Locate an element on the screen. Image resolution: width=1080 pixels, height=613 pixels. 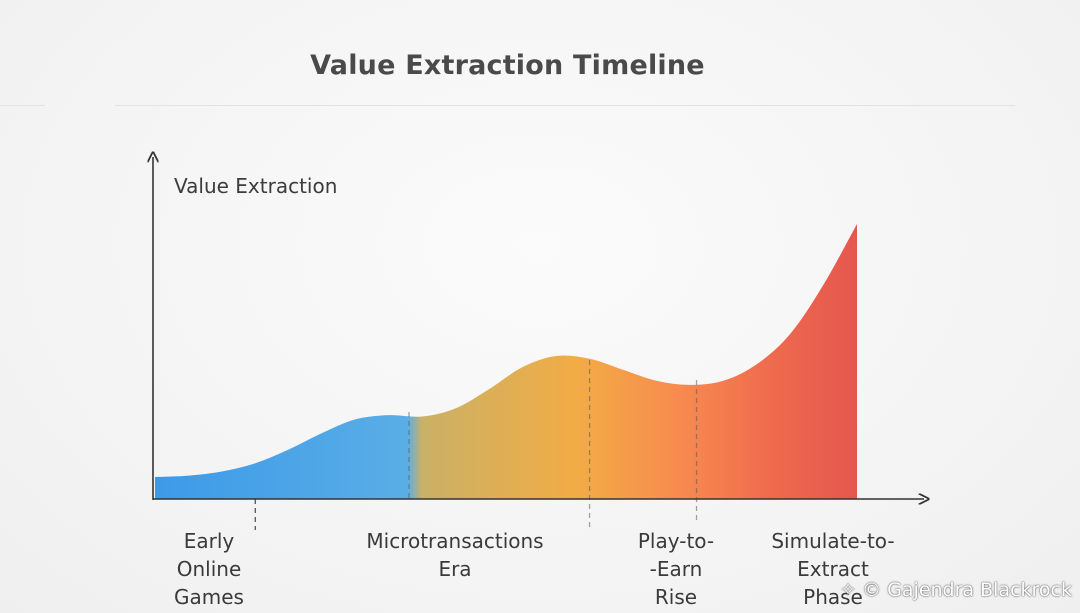
phase-label: Early Online Games is located at coordinates (209, 569).